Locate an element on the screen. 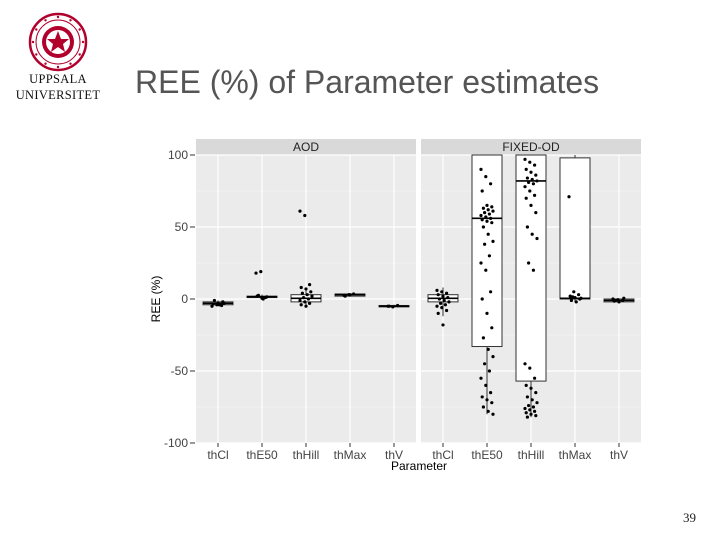  box-thv is located at coordinates (619, 300).